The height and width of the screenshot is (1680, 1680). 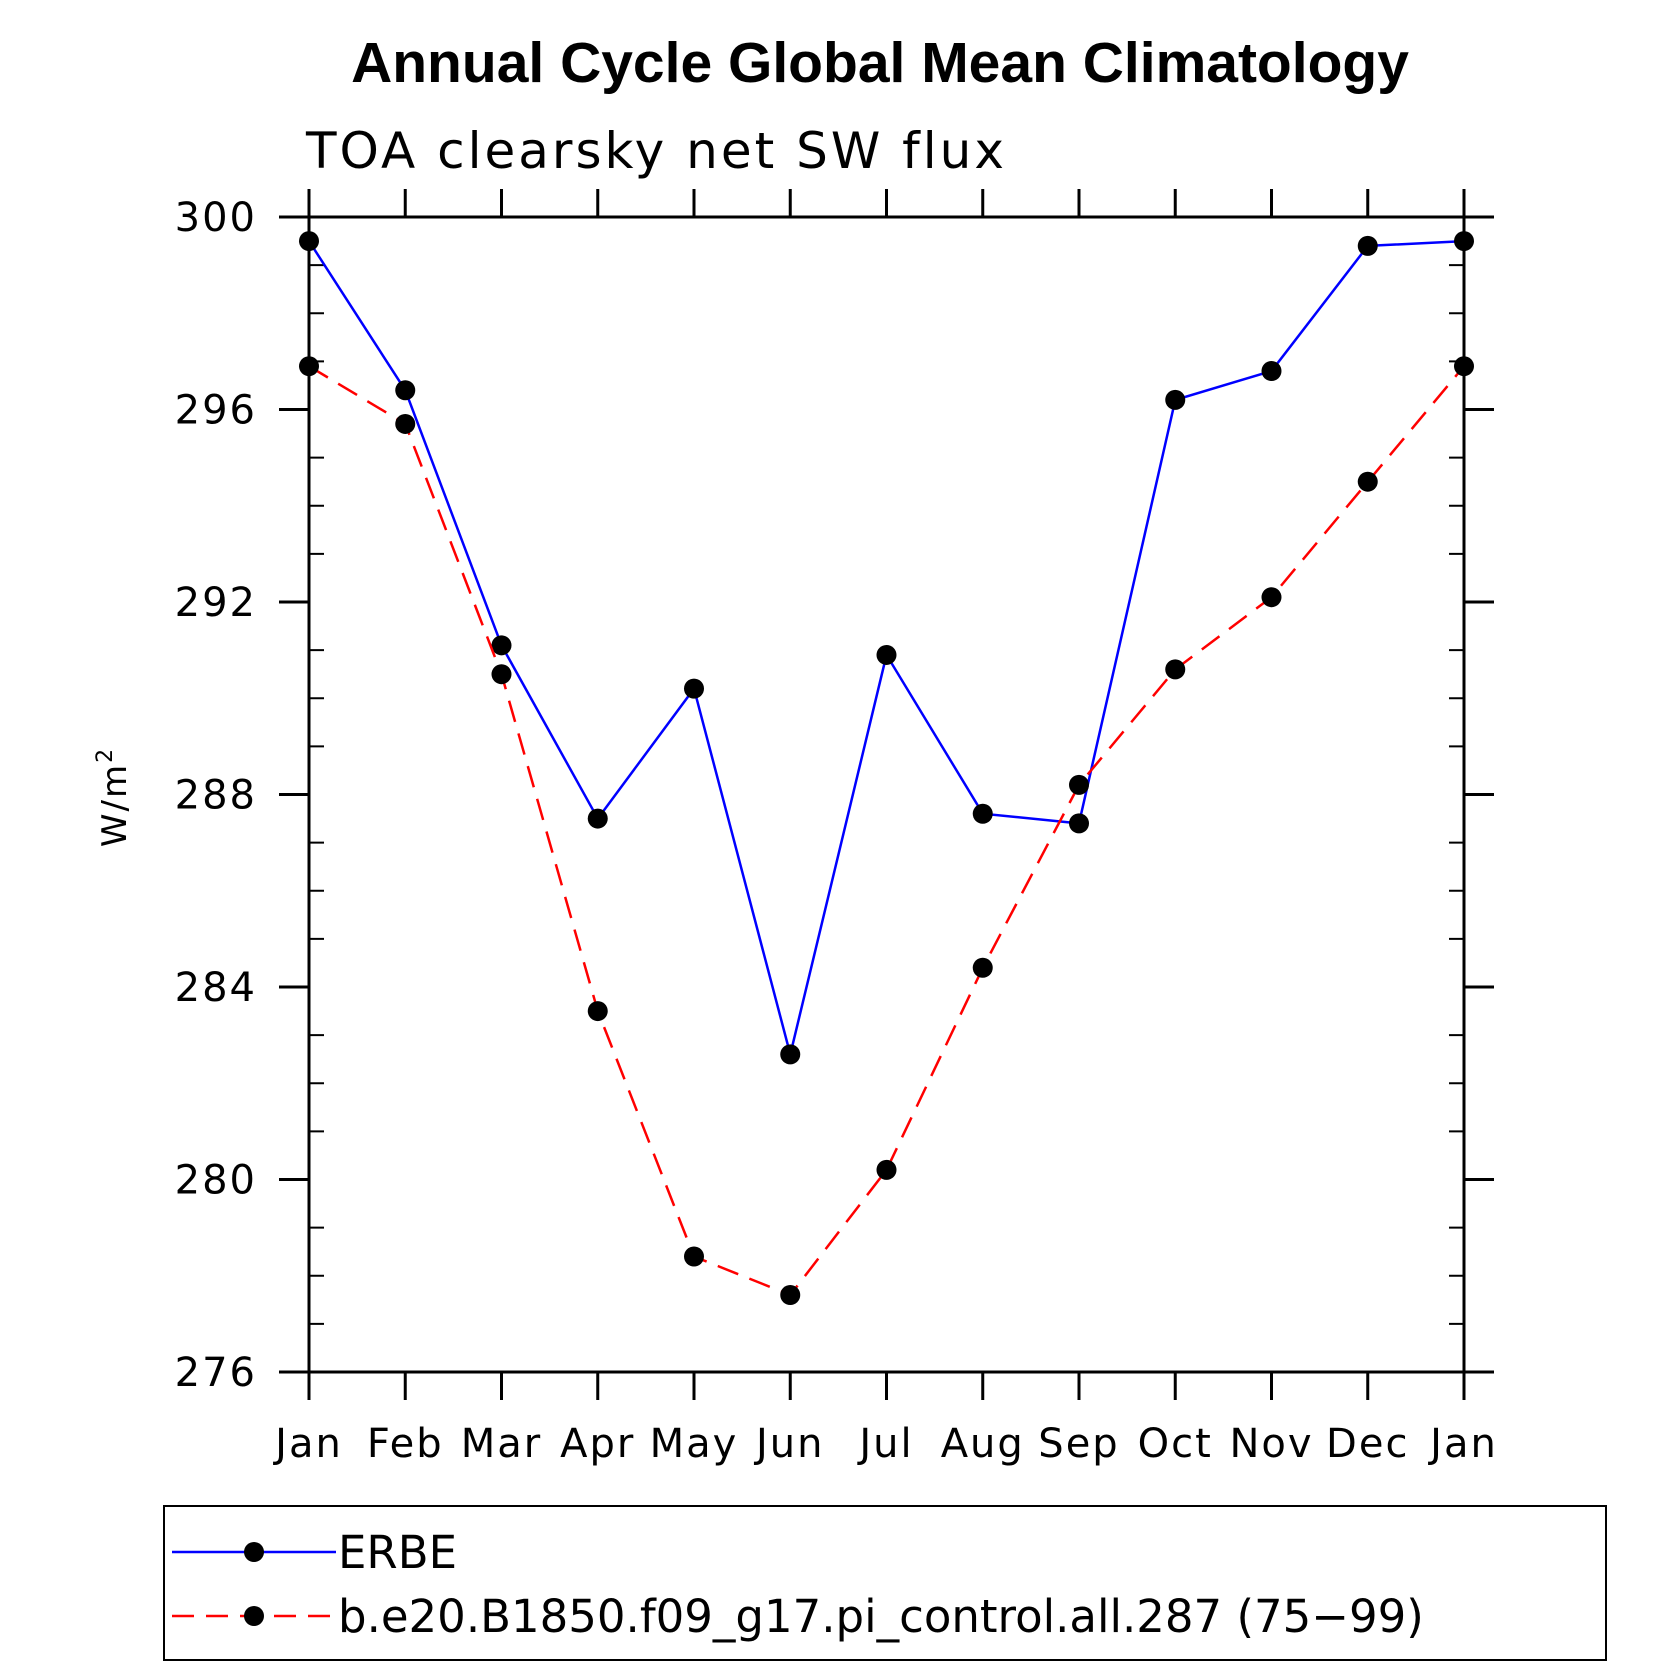 What do you see at coordinates (216, 411) in the screenshot?
I see `y-tick-label: 296` at bounding box center [216, 411].